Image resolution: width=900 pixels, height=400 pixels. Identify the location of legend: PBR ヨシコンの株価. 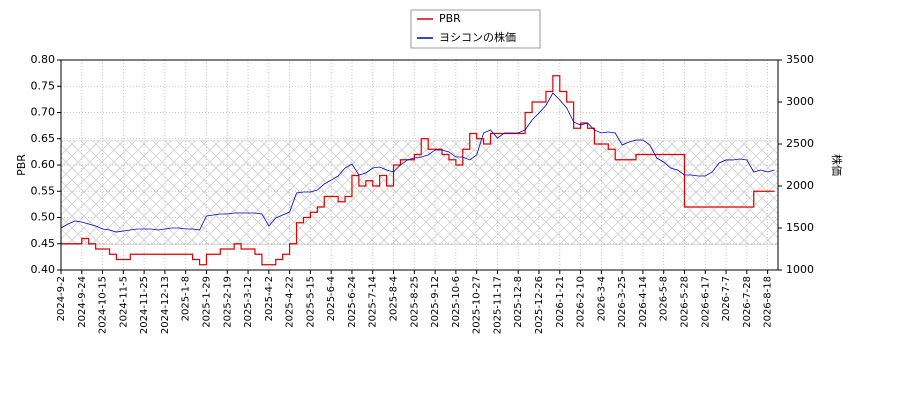
(475, 29).